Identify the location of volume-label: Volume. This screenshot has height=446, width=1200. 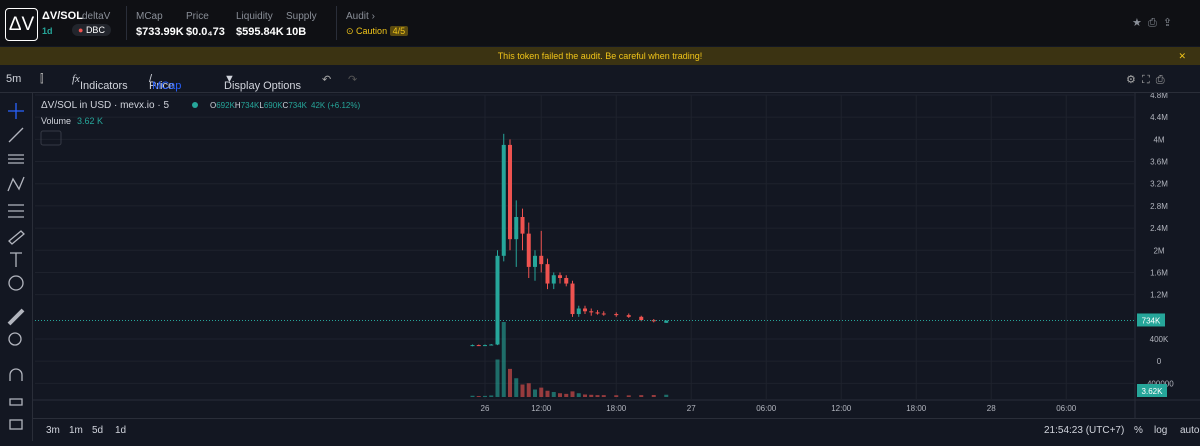
(56, 121).